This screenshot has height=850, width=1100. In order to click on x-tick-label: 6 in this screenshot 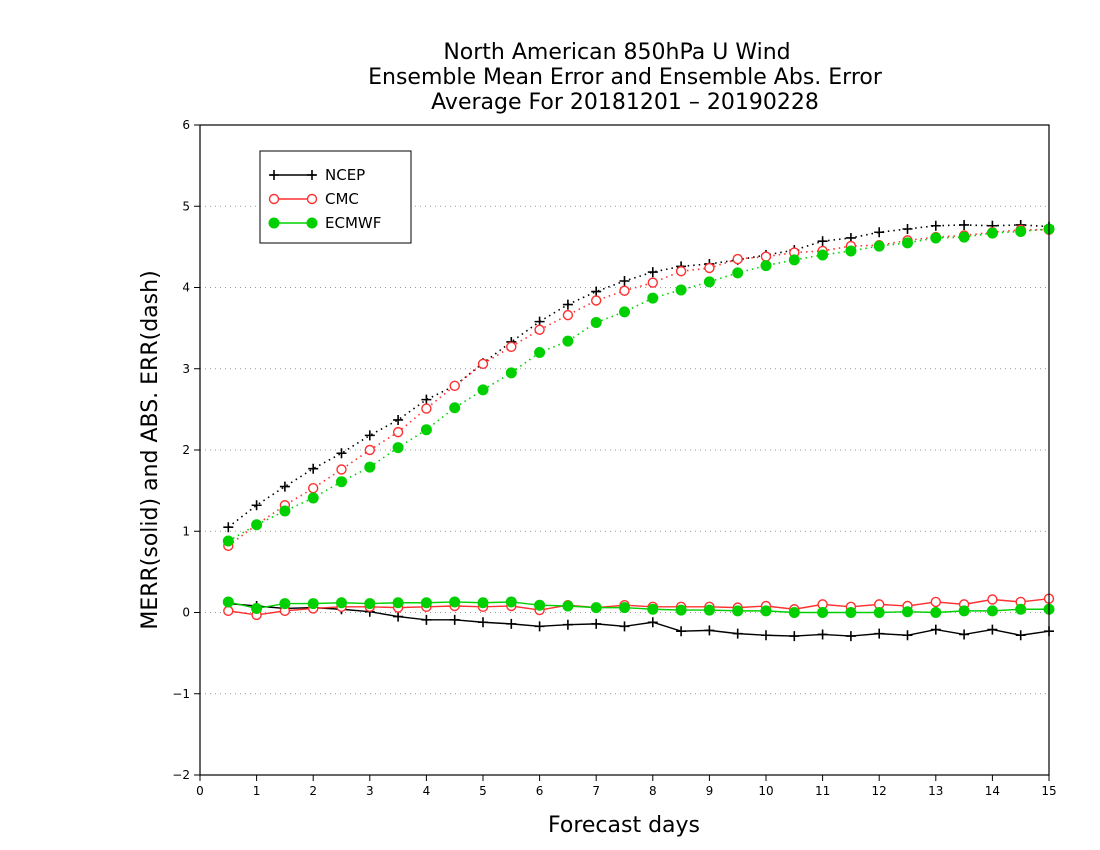, I will do `click(540, 791)`.